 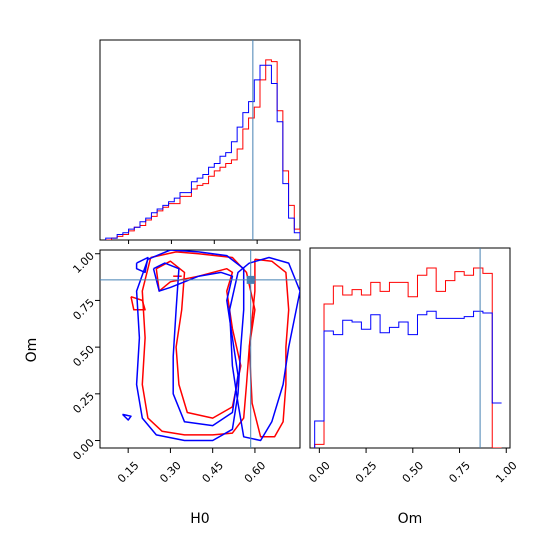 What do you see at coordinates (83, 356) in the screenshot?
I see `contour-y-tick-label-2: 0.50` at bounding box center [83, 356].